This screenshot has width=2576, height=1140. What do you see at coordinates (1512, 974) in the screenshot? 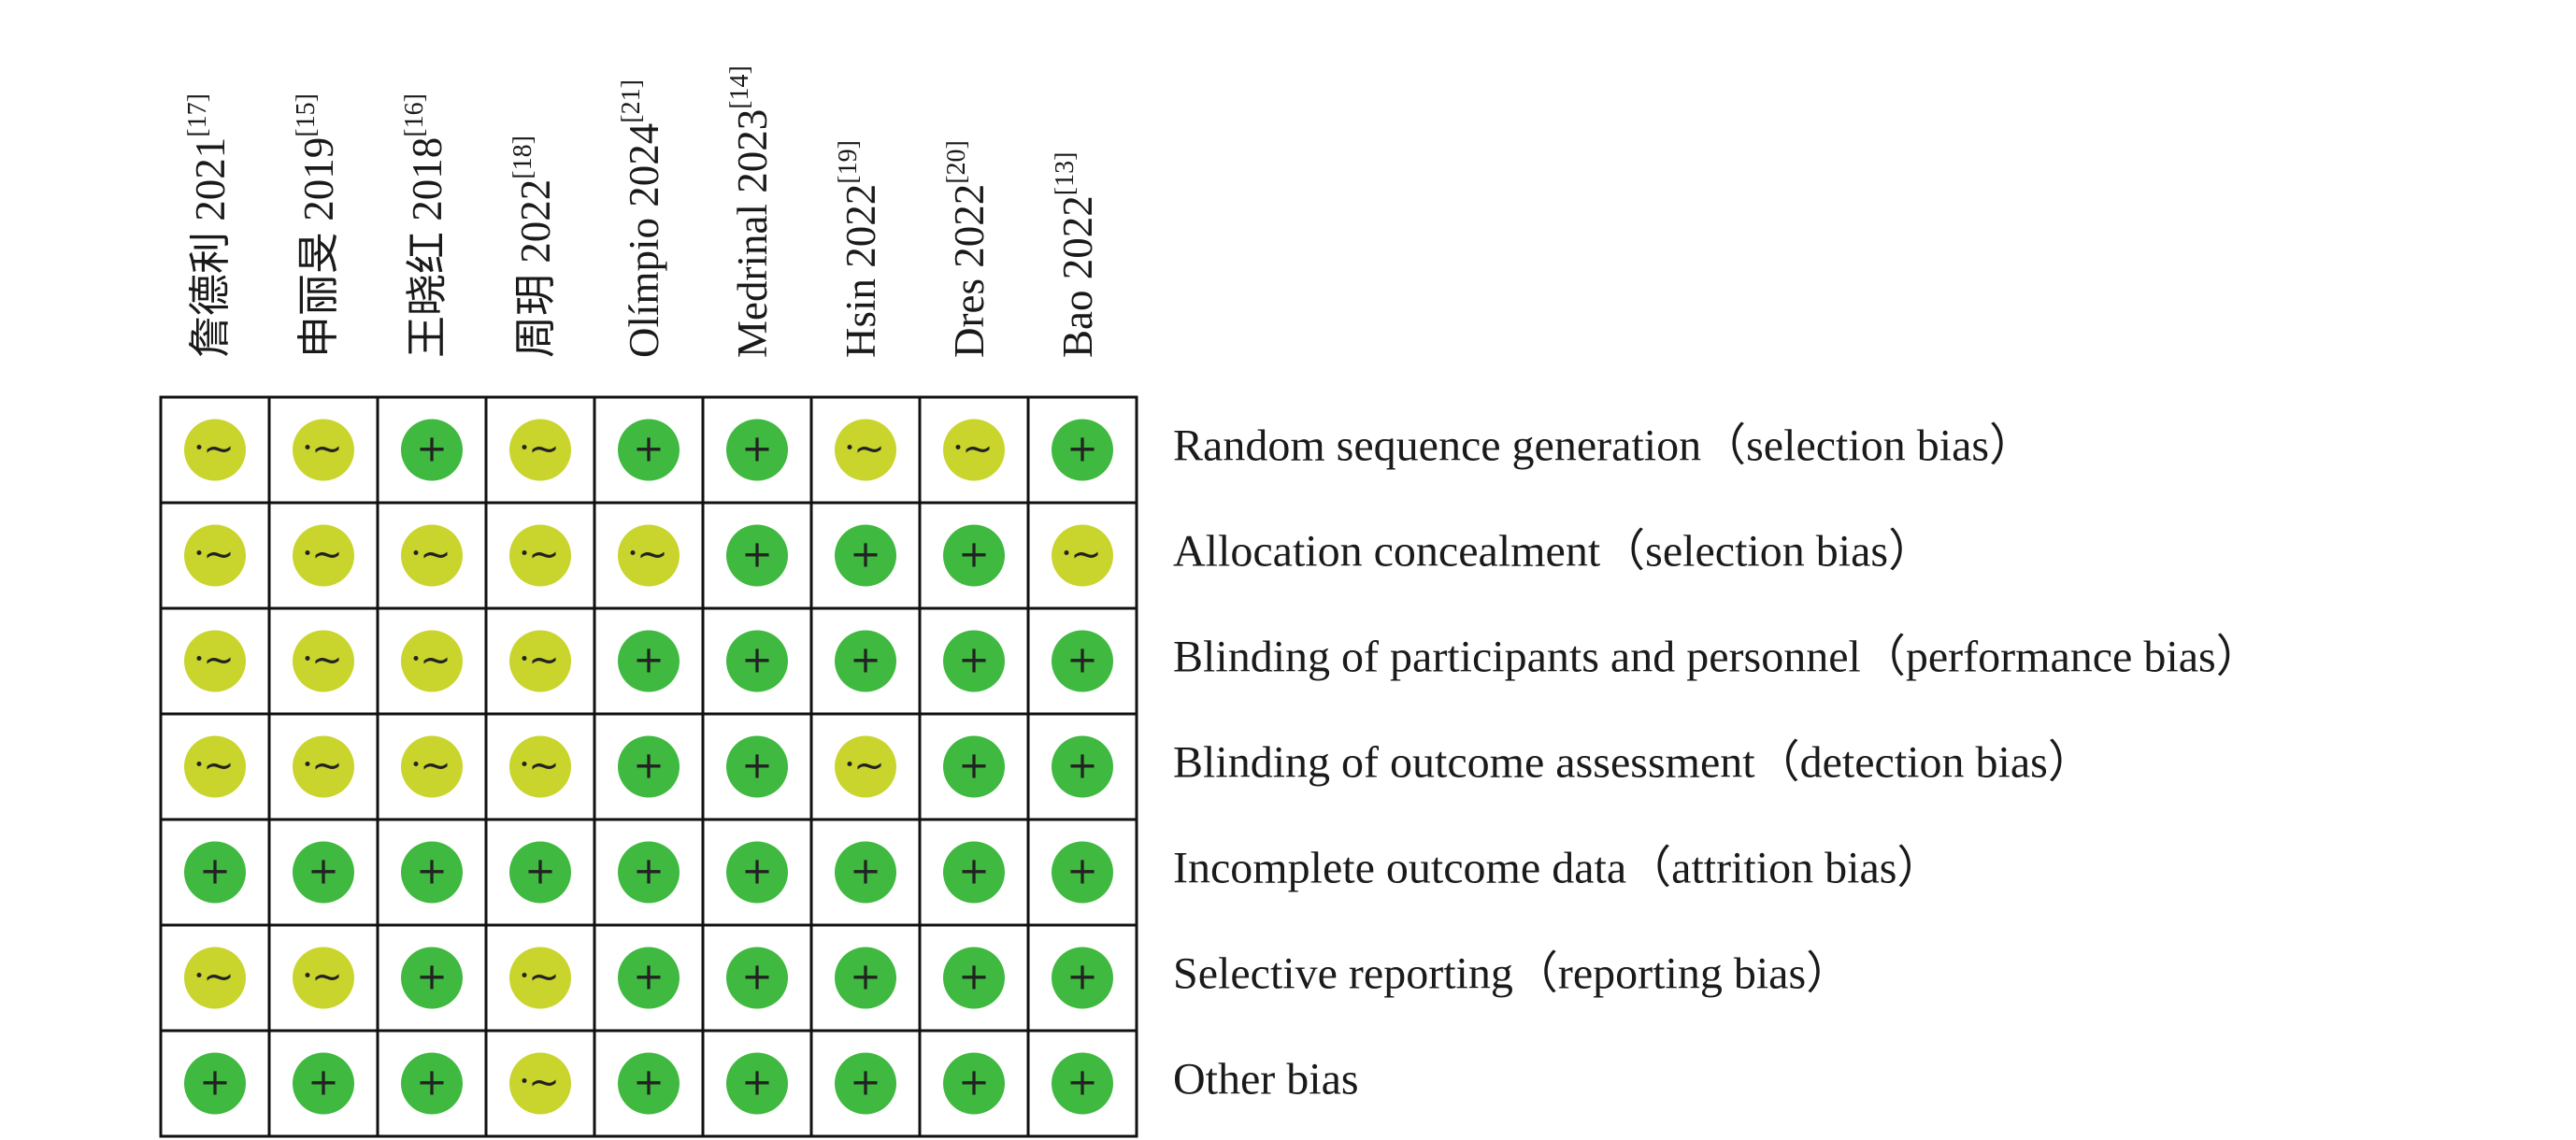
I see `domain-label: Selective reporting（reporting bias）` at bounding box center [1512, 974].